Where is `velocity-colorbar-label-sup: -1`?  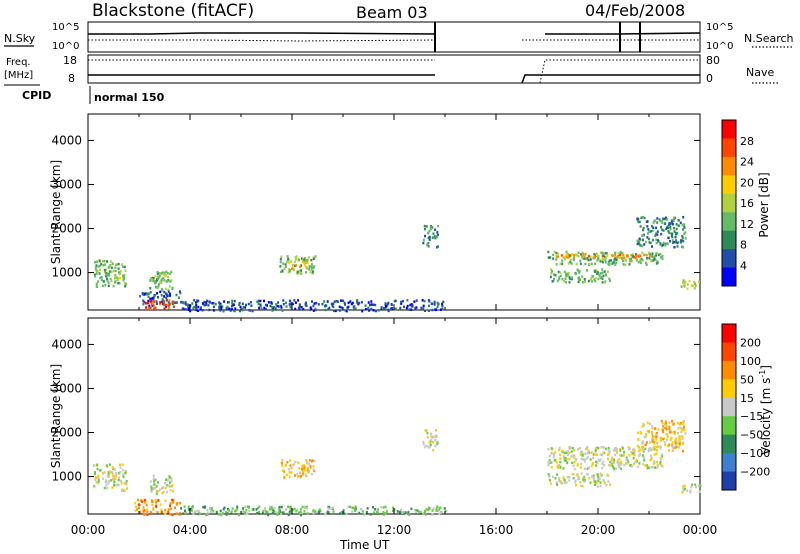 velocity-colorbar-label-sup: -1 is located at coordinates (762, 374).